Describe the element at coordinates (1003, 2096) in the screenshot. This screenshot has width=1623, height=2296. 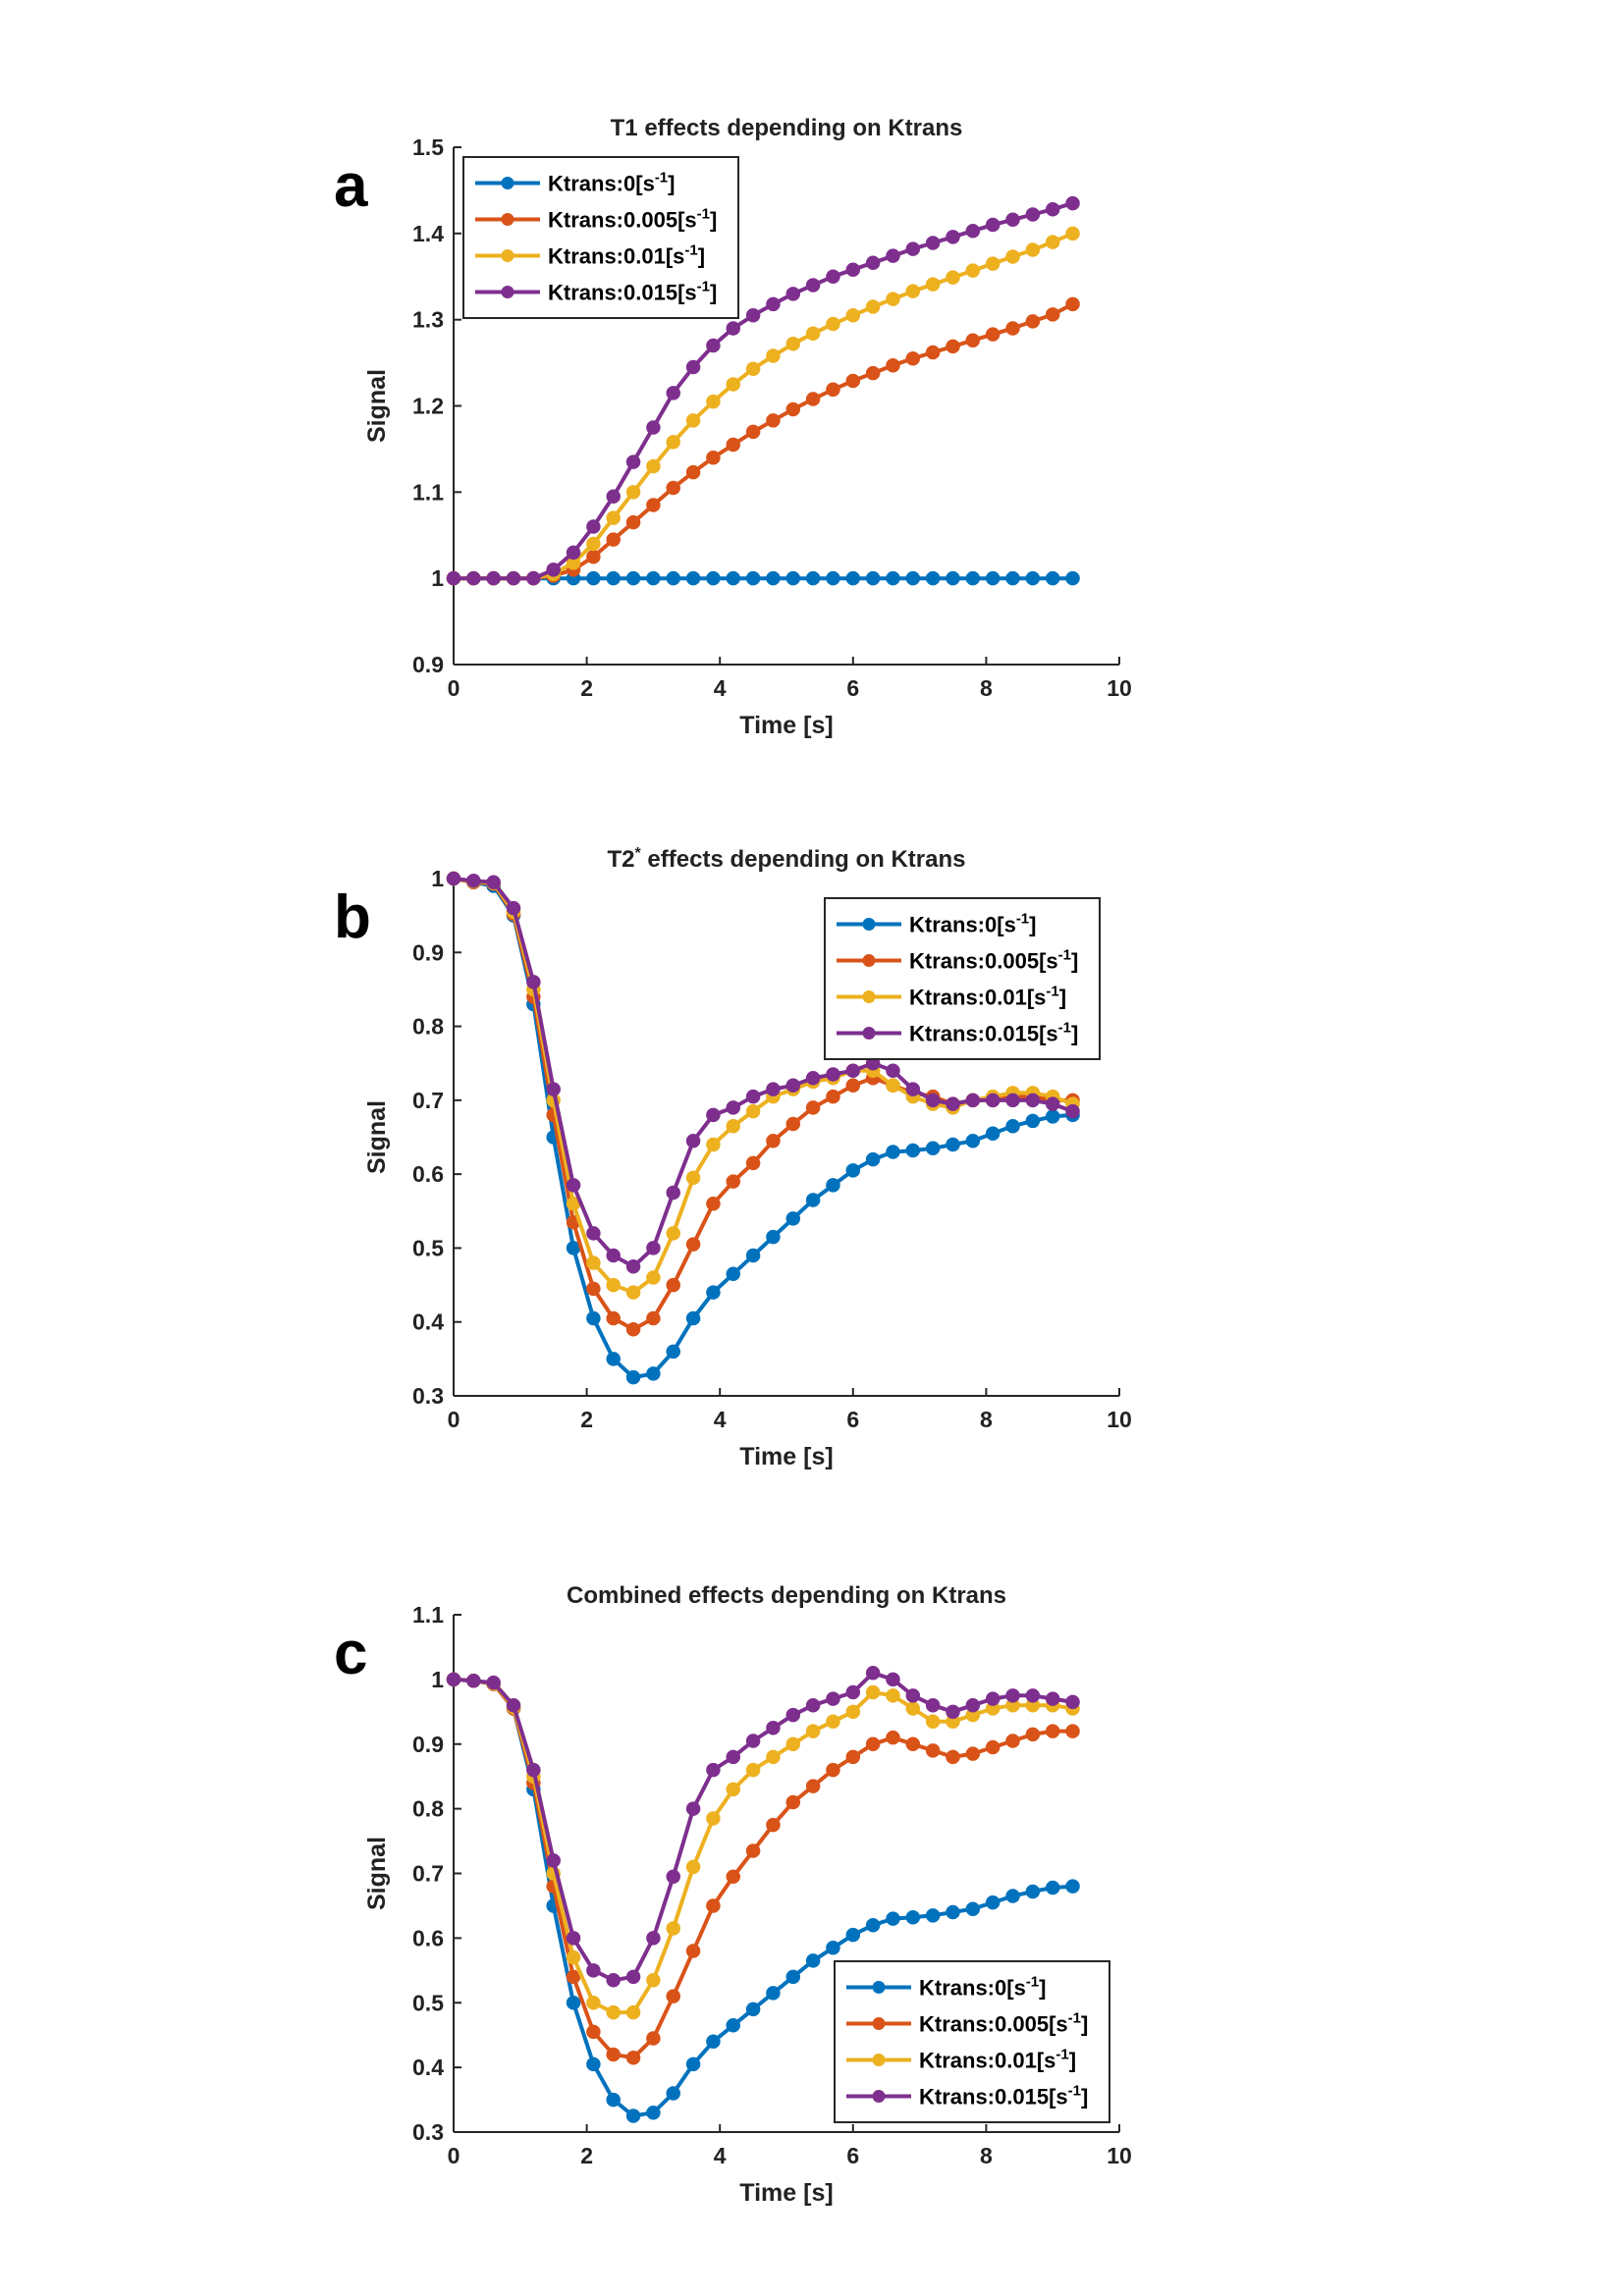
I see `legend-label: Ktrans:0.015[s-1]` at that location.